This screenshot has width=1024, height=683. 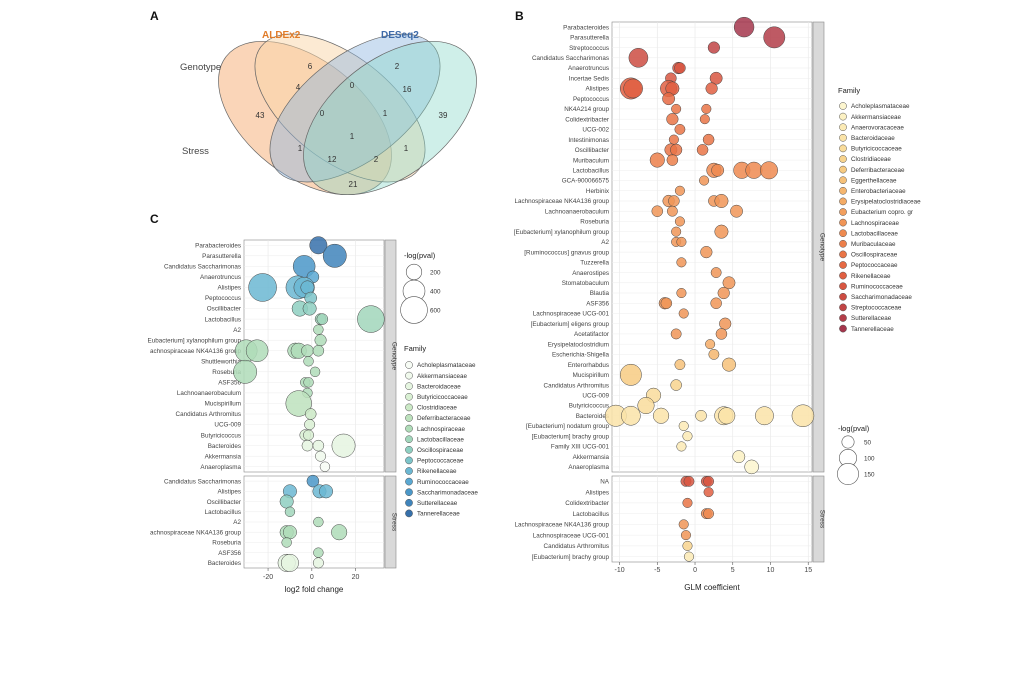 What do you see at coordinates (218, 245) in the screenshot?
I see `y-tick-label-parabacteroides: Parabacteroides` at bounding box center [218, 245].